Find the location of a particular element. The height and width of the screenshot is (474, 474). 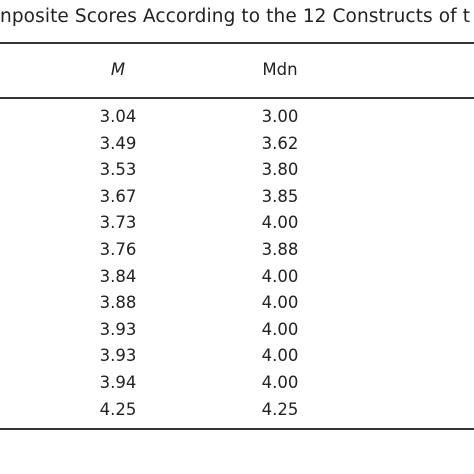

table-cell: 3.94 is located at coordinates (118, 382).